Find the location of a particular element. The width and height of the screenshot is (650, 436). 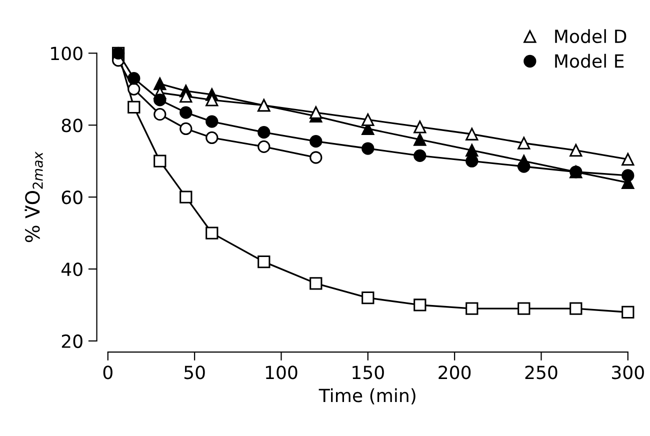

y-tick-label: 60 is located at coordinates (72, 197).